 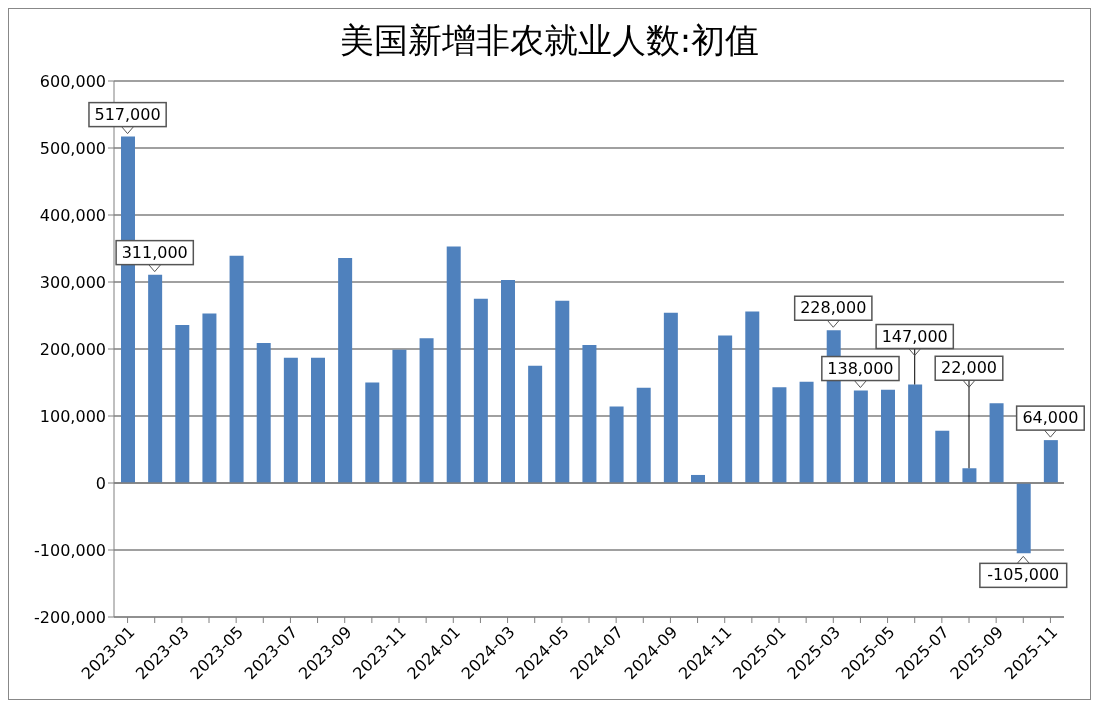 What do you see at coordinates (72, 148) in the screenshot?
I see `y-tick-label: 500,000` at bounding box center [72, 148].